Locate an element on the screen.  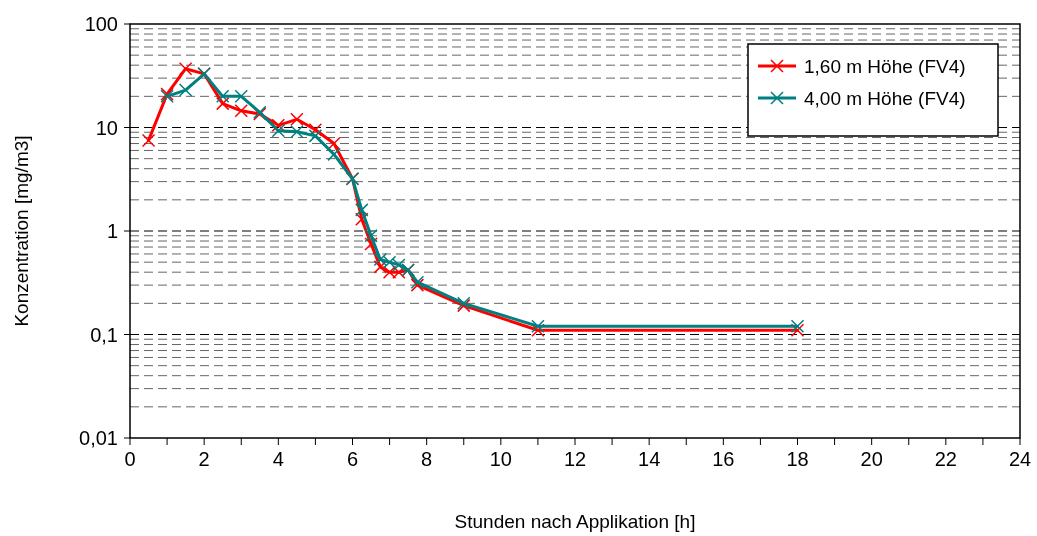
x-axis-title: Stunden nach Applikation [h] is located at coordinates (575, 521).